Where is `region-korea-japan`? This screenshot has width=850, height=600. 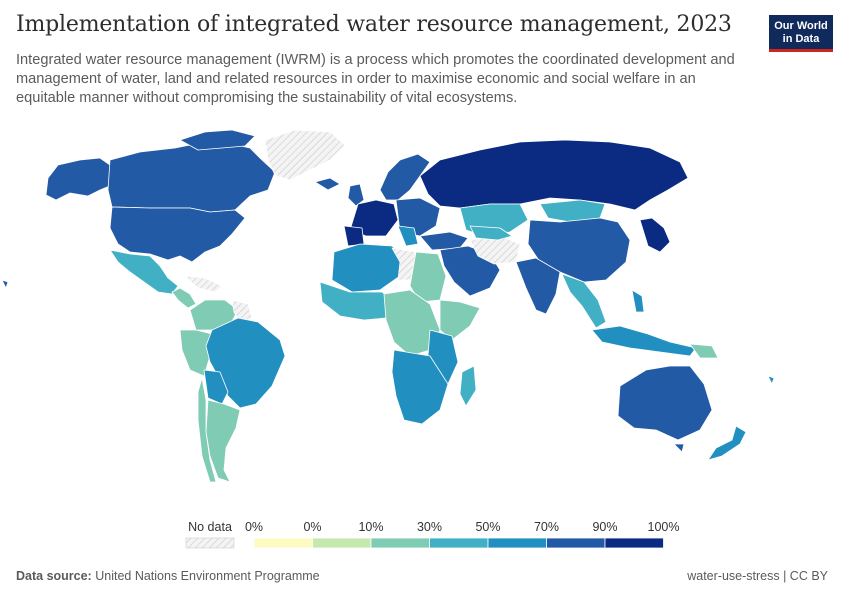 region-korea-japan is located at coordinates (655, 235).